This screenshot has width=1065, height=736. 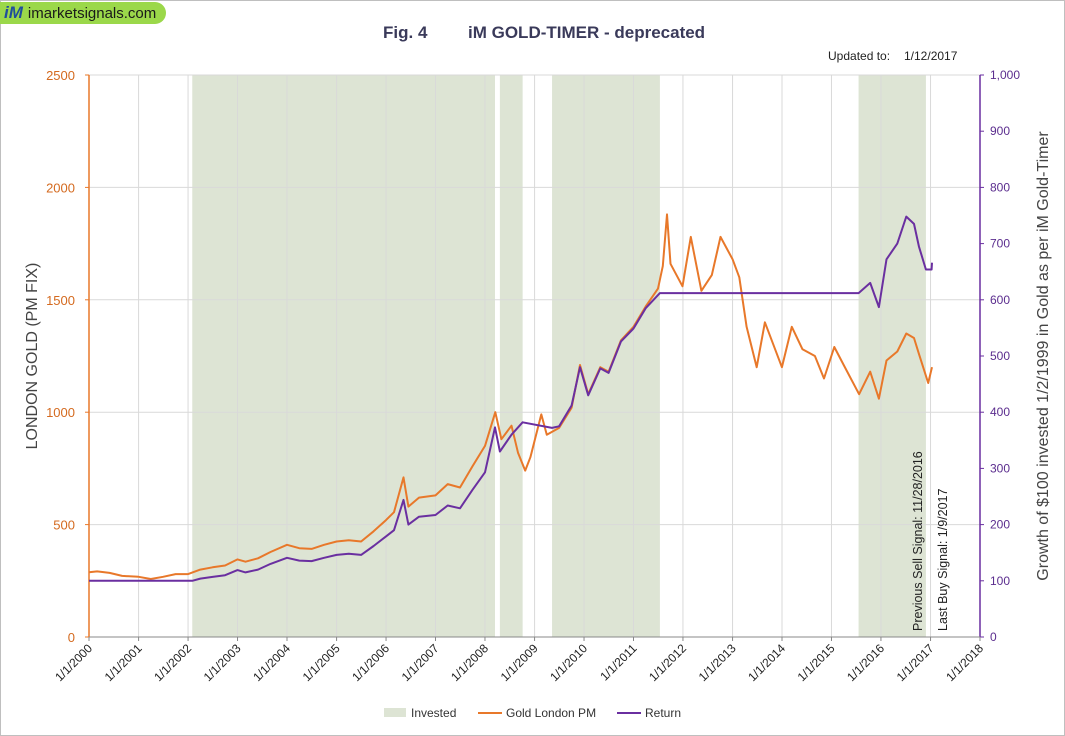 What do you see at coordinates (32, 356) in the screenshot?
I see `y-axis-left-label: LONDON GOLD (PM FIX)` at bounding box center [32, 356].